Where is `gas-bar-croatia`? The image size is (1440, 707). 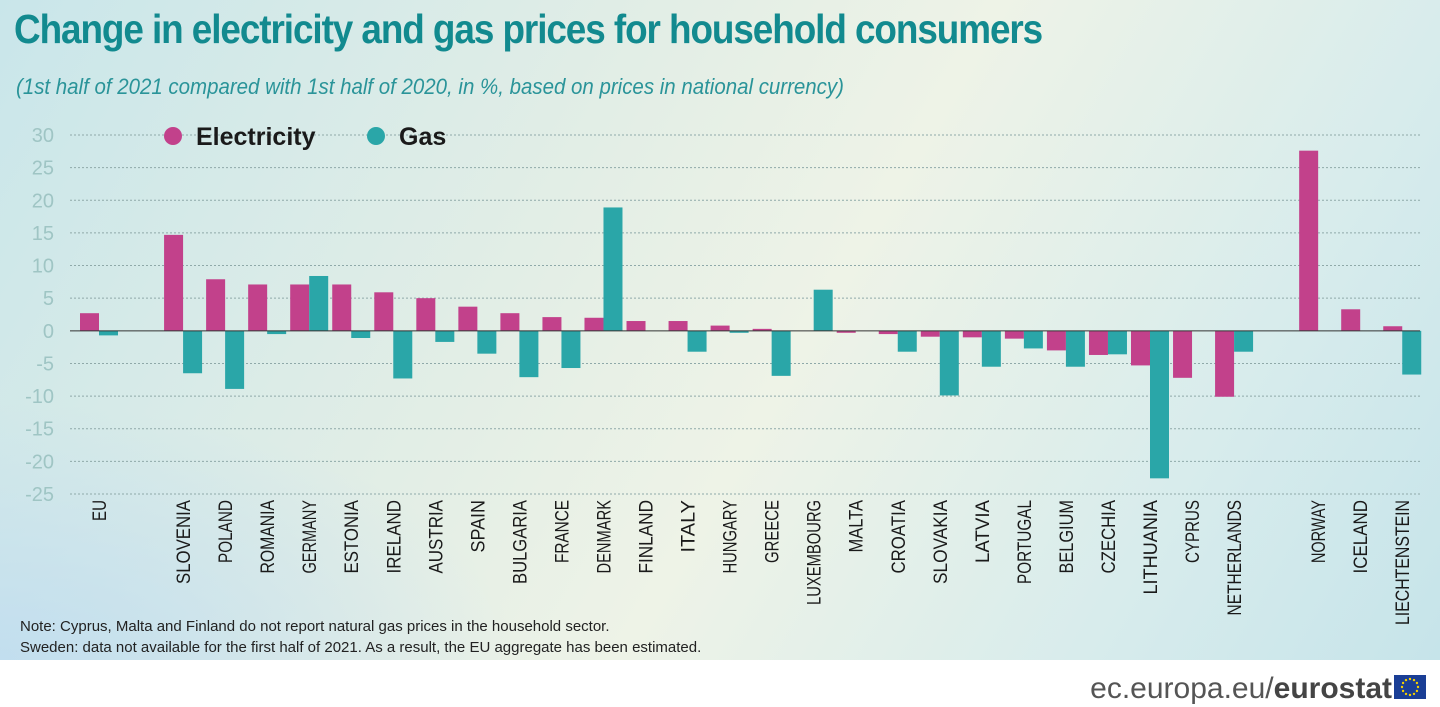 gas-bar-croatia is located at coordinates (907, 341).